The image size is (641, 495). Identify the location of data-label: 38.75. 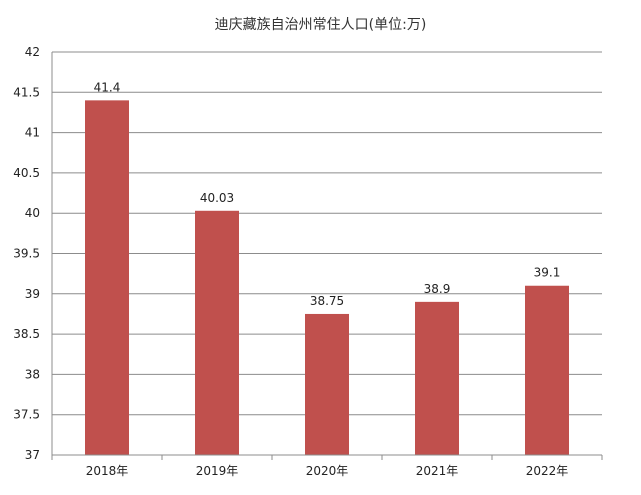
(327, 301).